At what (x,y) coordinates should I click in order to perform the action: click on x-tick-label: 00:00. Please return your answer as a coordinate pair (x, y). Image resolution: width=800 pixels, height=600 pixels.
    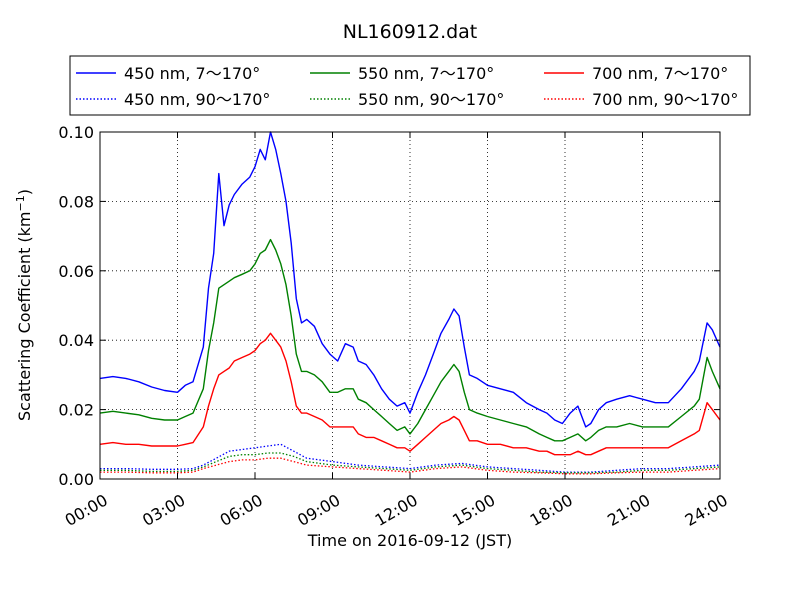
    Looking at the image, I should click on (86, 510).